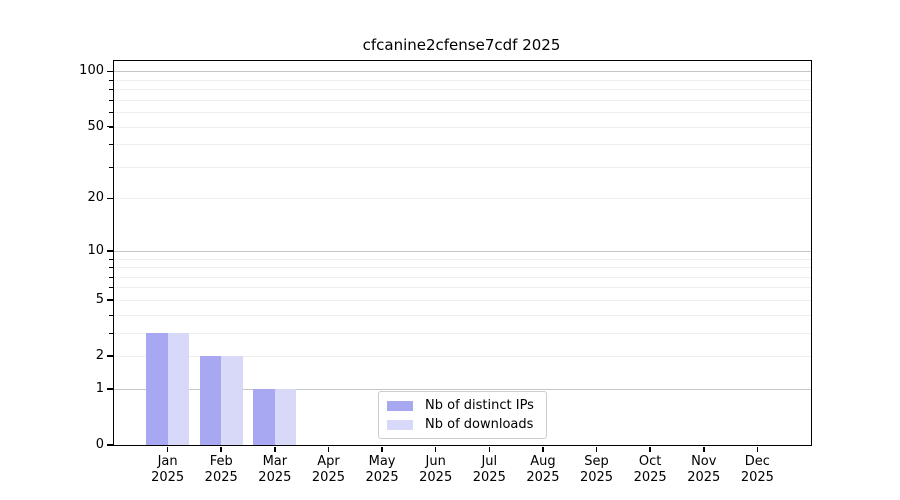  I want to click on legend-entry: Nb of downloads, so click(462, 424).